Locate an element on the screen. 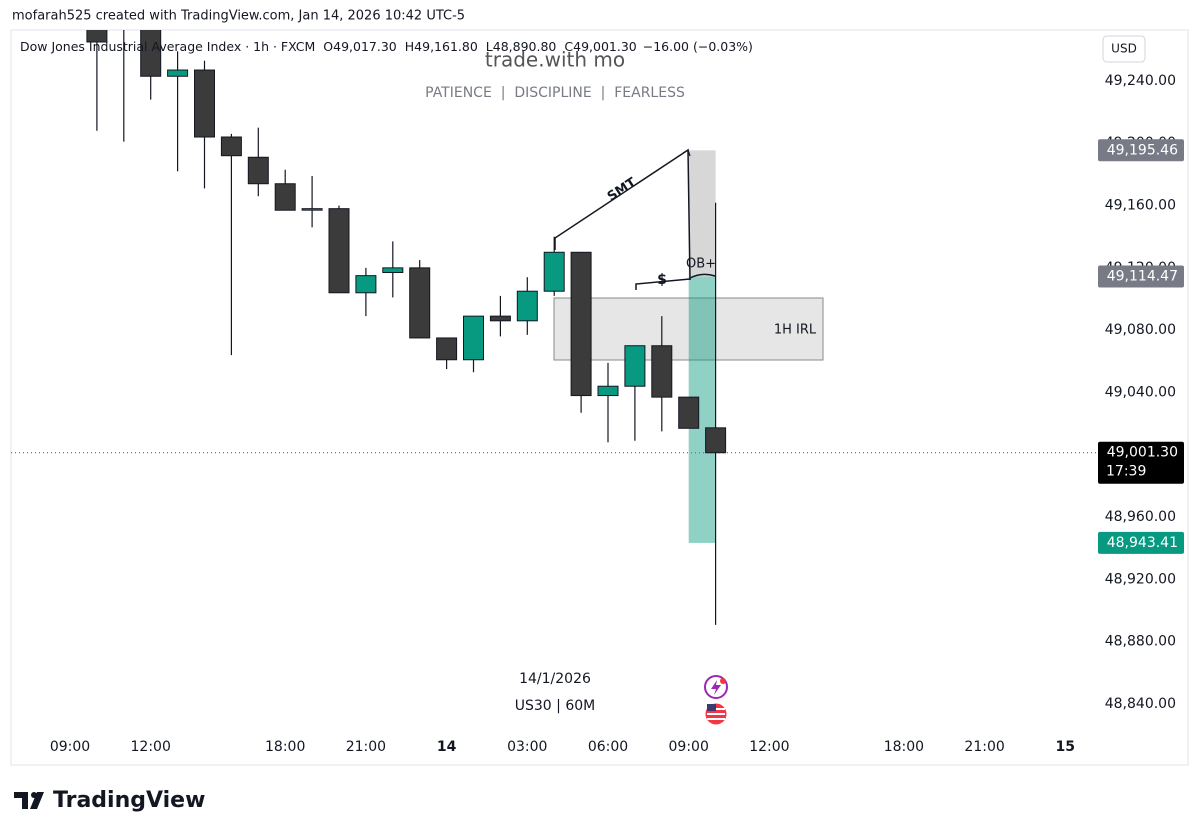 The height and width of the screenshot is (834, 1200). irl-zone is located at coordinates (688, 329).